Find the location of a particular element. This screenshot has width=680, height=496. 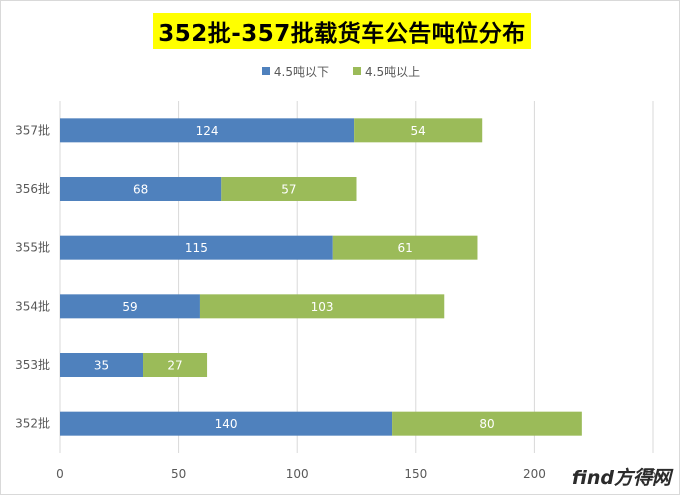

data-label-2-series-0: 115 is located at coordinates (196, 248).